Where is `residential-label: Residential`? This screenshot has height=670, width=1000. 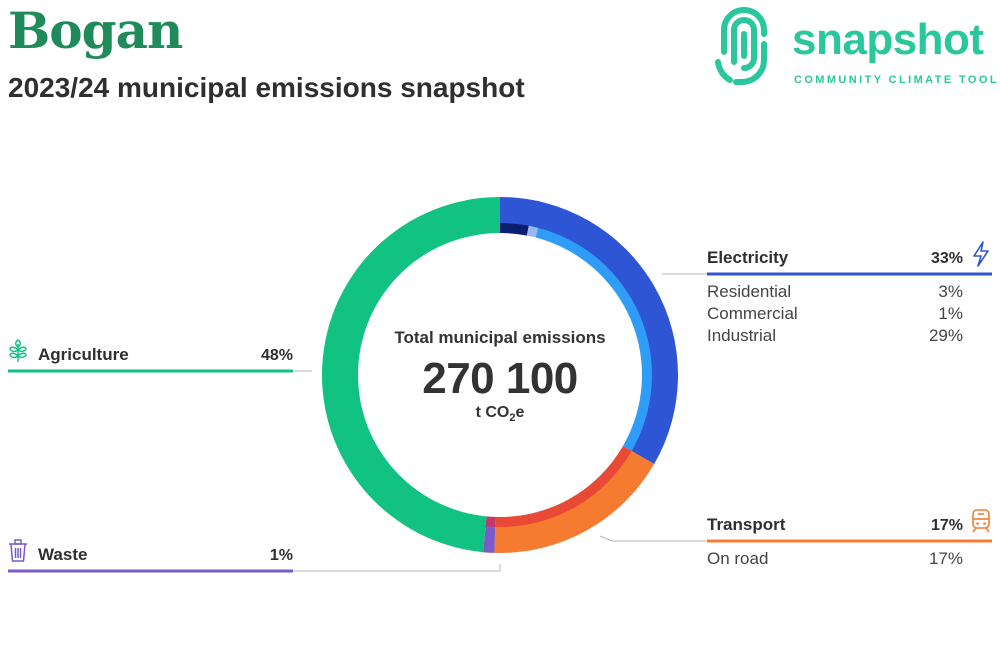
residential-label: Residential is located at coordinates (749, 291).